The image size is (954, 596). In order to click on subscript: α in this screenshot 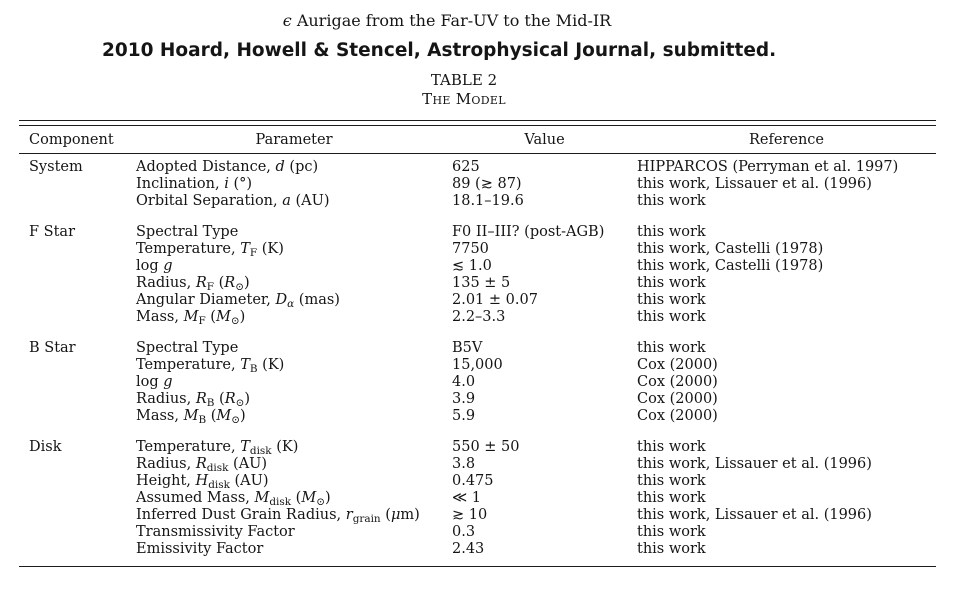, I will do `click(291, 303)`.